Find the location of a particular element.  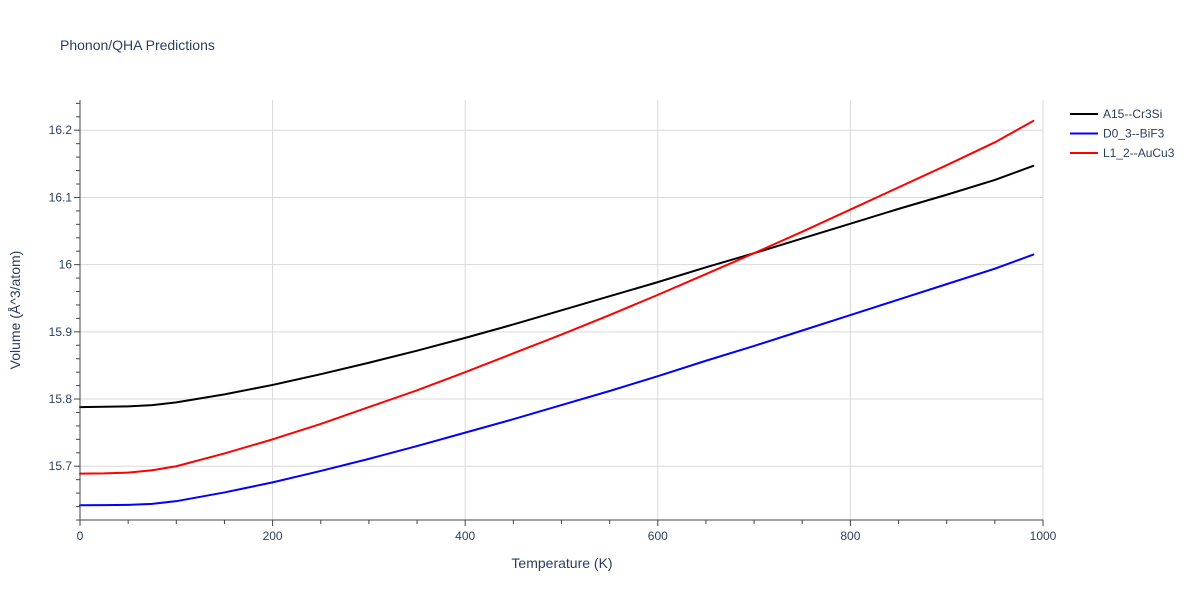

legend-label: A15--Cr3Si is located at coordinates (1132, 114).